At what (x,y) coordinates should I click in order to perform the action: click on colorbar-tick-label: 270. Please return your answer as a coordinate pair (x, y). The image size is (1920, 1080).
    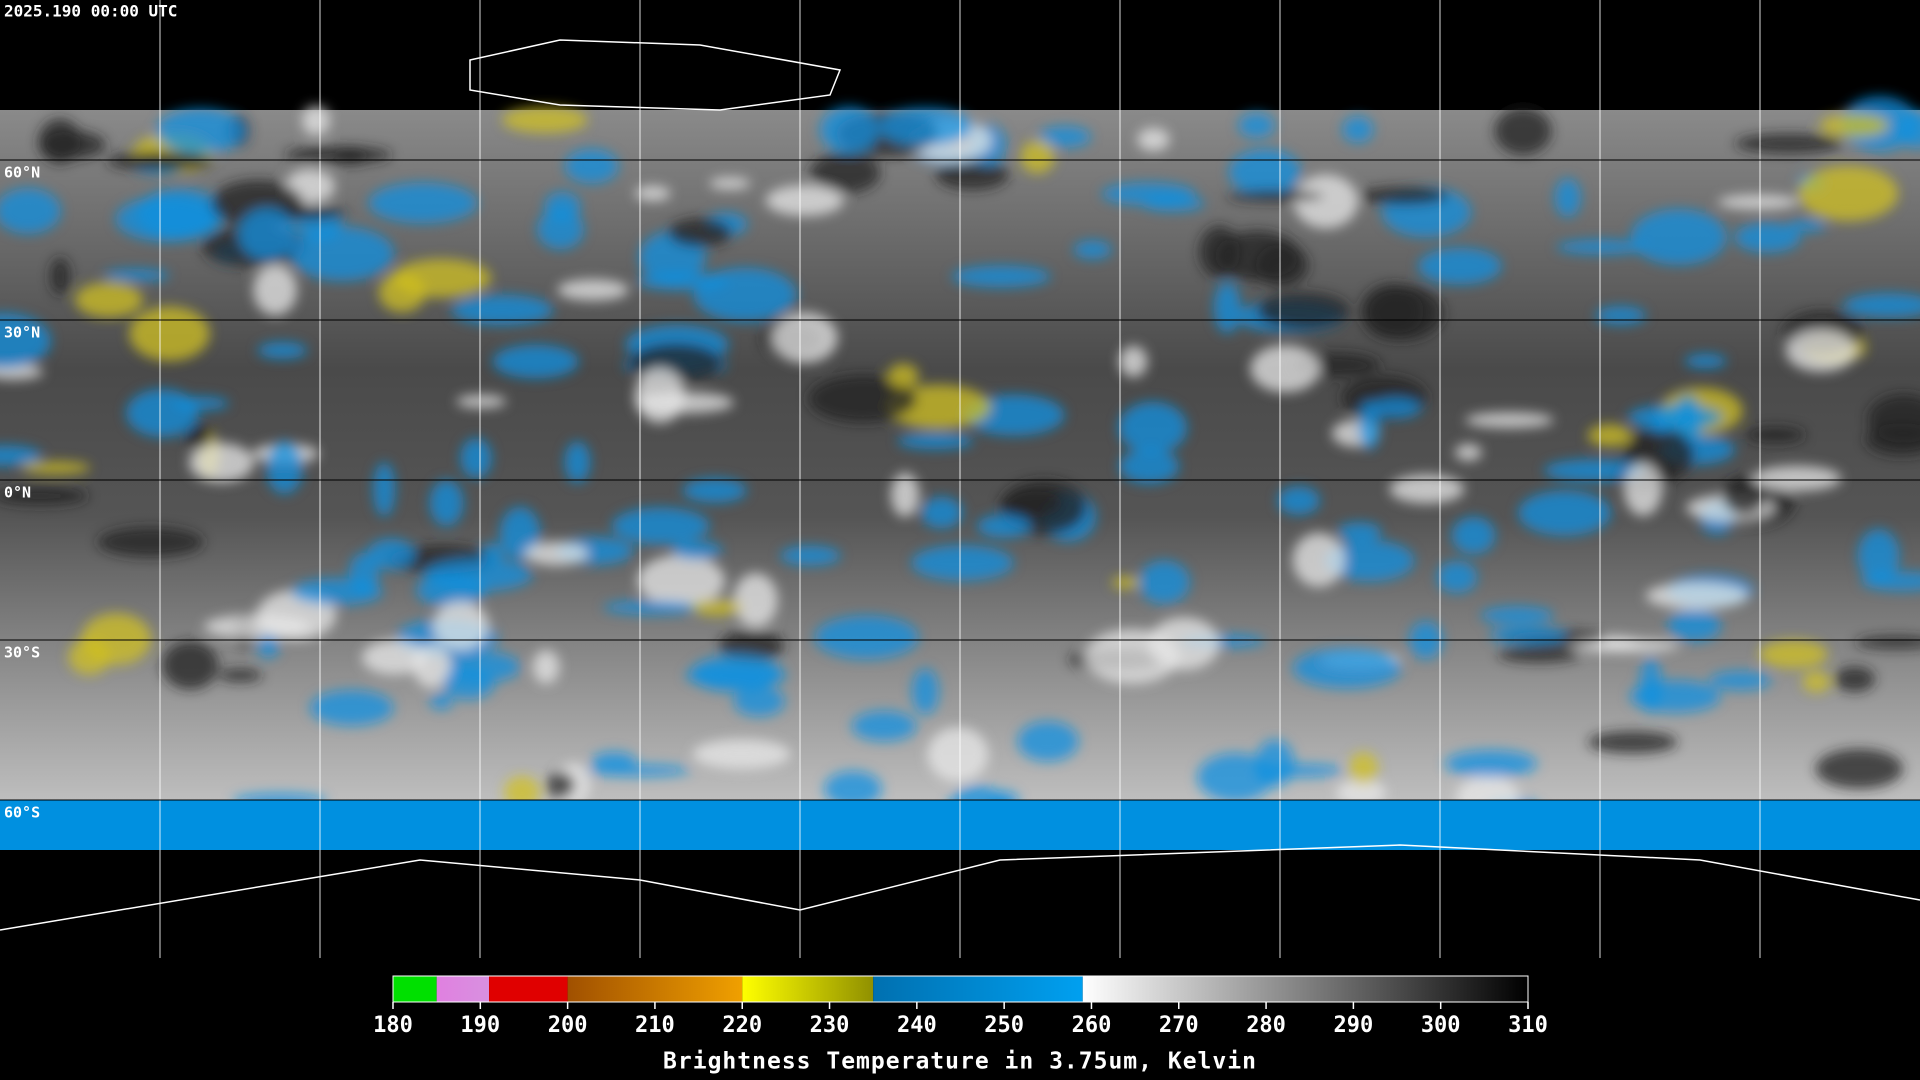
    Looking at the image, I should click on (1179, 1025).